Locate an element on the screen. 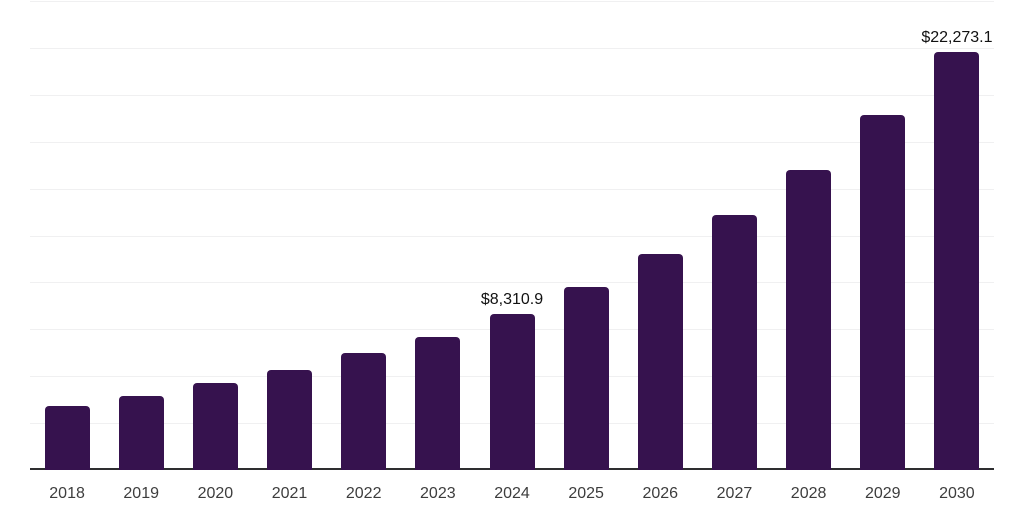 Image resolution: width=1024 pixels, height=512 pixels. x-axis-label-2018: 2018 is located at coordinates (67, 493).